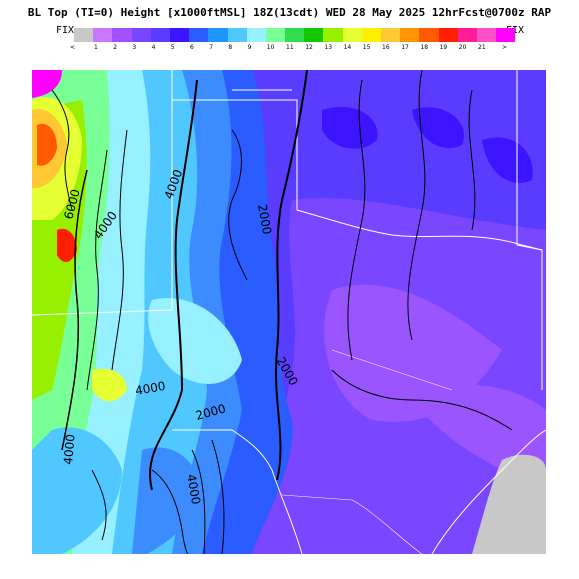 This screenshot has height=579, width=579. Describe the element at coordinates (67, 245) in the screenshot. I see `field-red-spot` at that location.